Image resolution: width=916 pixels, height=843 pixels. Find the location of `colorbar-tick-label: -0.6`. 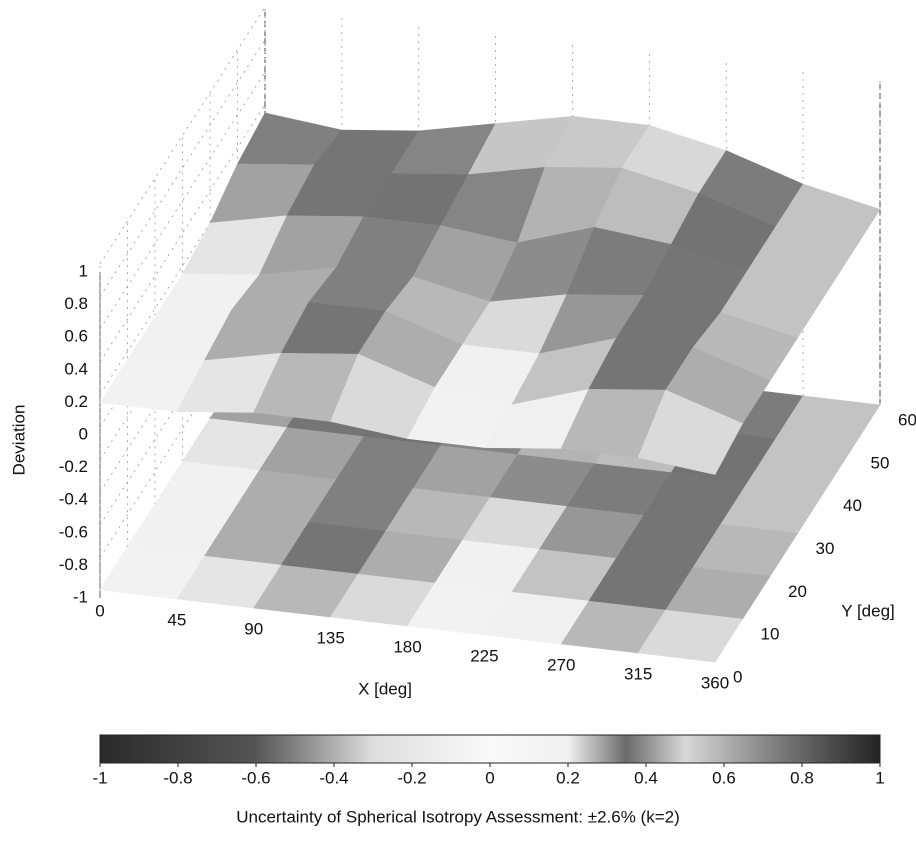

colorbar-tick-label: -0.6 is located at coordinates (255, 777).